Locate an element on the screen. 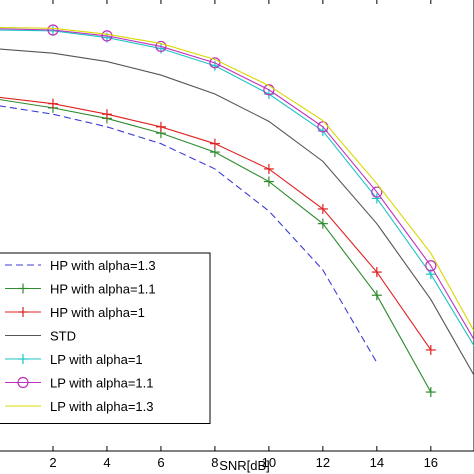 The height and width of the screenshot is (474, 474). legend-entry: HP with alpha=1.1 is located at coordinates (80, 289).